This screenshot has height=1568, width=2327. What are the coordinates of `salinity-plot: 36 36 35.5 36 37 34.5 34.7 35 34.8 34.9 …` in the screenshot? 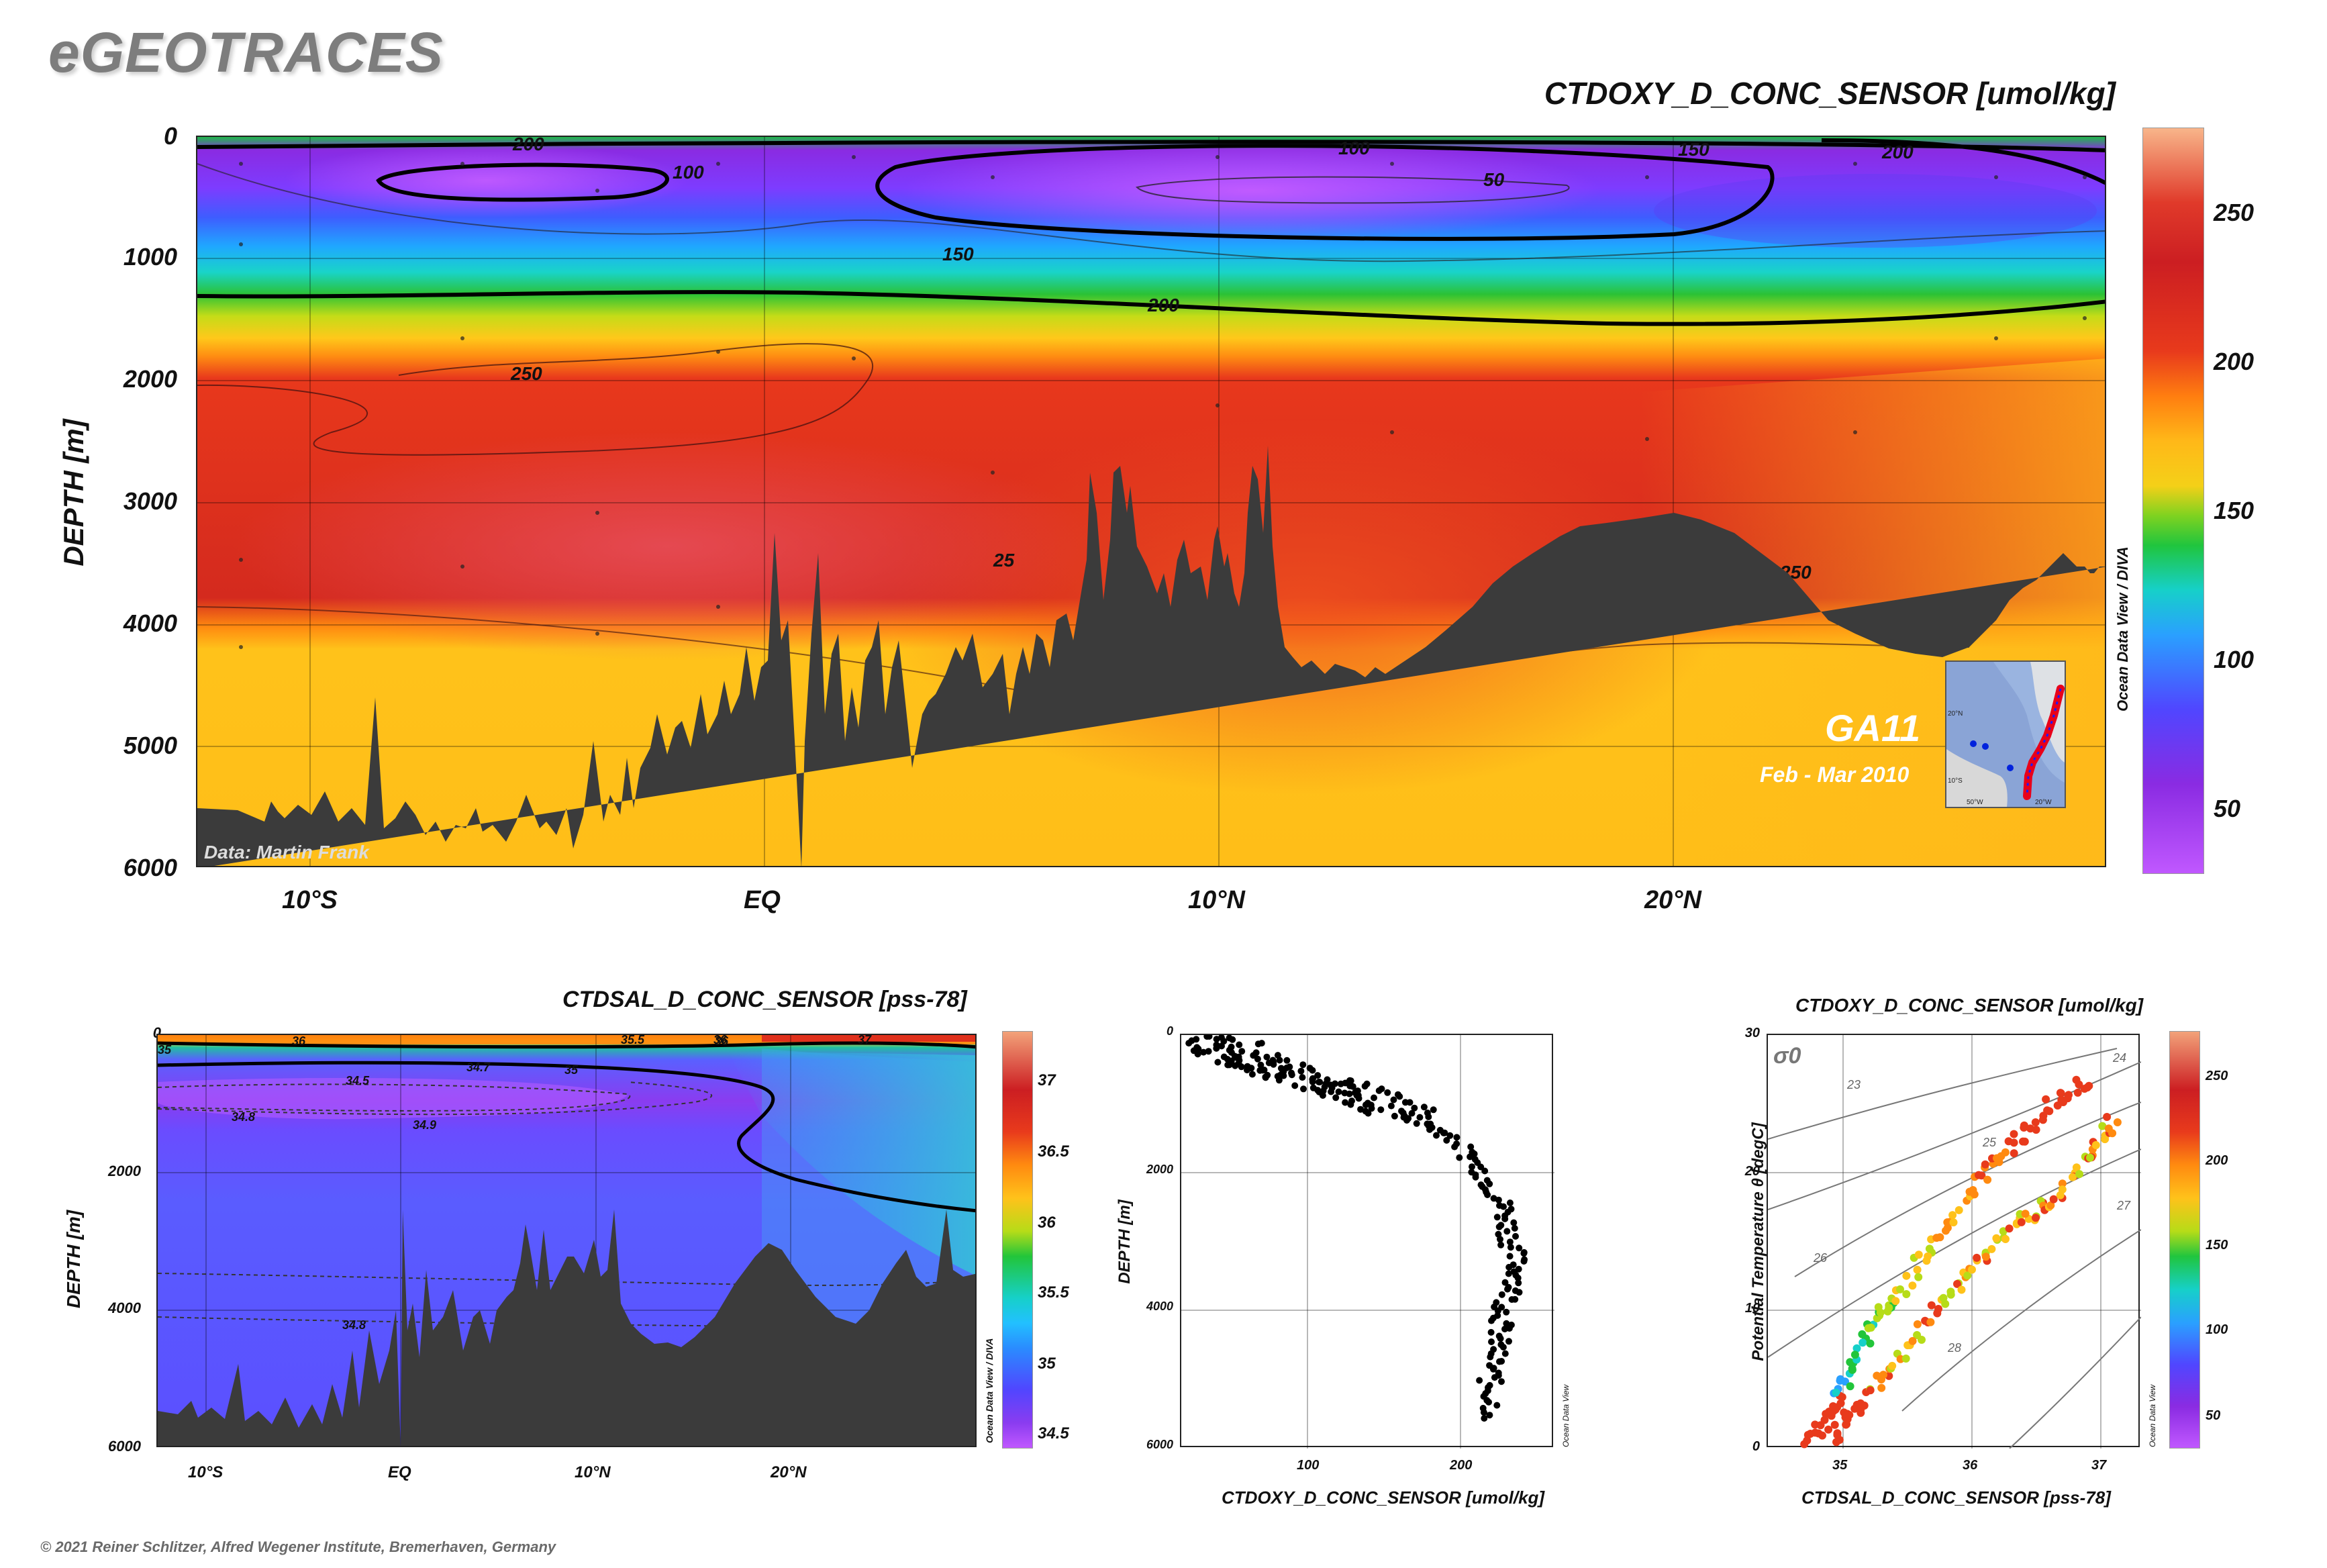 It's located at (566, 1240).